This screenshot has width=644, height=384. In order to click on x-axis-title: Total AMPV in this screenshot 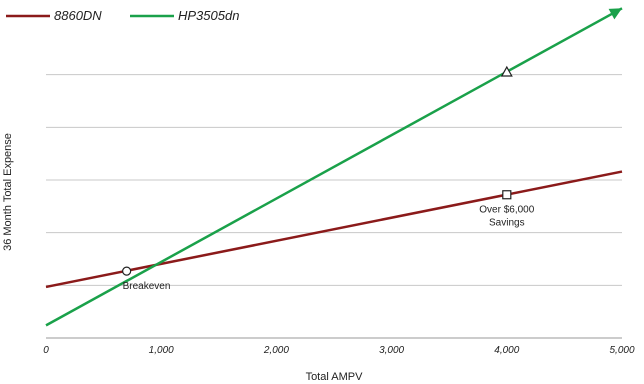, I will do `click(335, 377)`.